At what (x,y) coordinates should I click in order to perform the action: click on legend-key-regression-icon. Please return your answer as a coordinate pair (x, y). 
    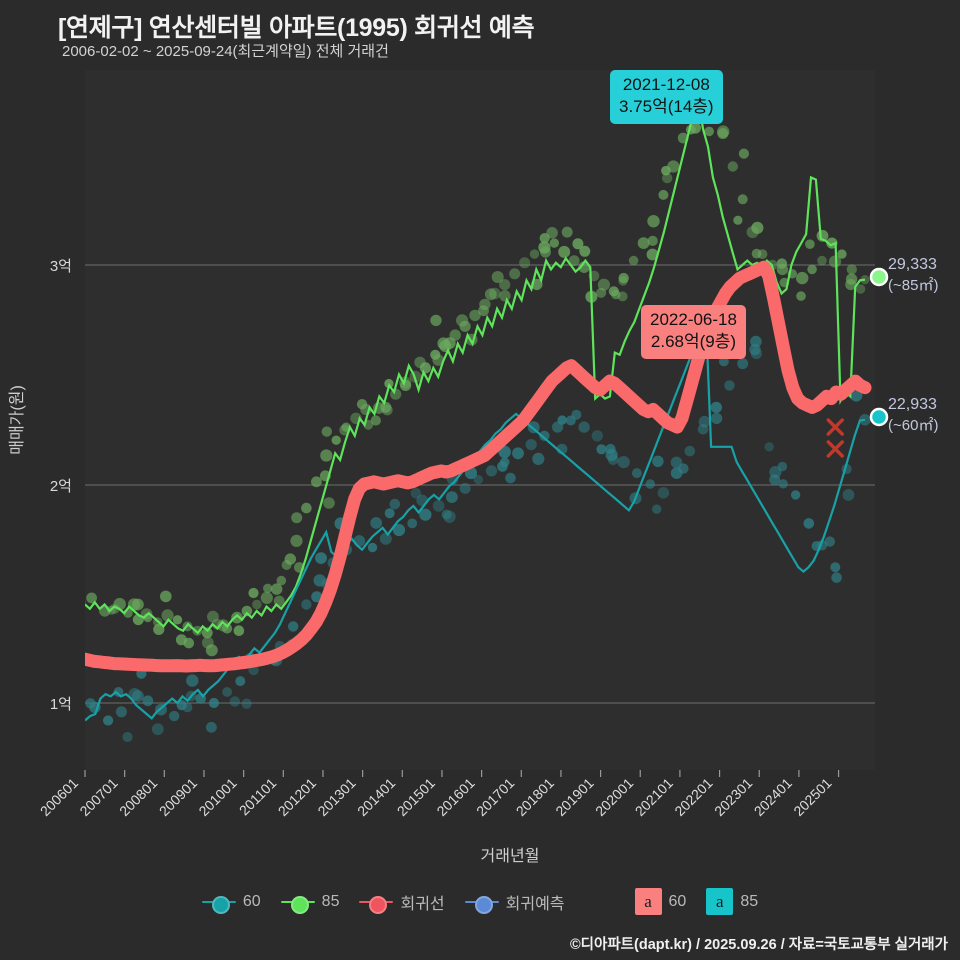
    Looking at the image, I should click on (376, 904).